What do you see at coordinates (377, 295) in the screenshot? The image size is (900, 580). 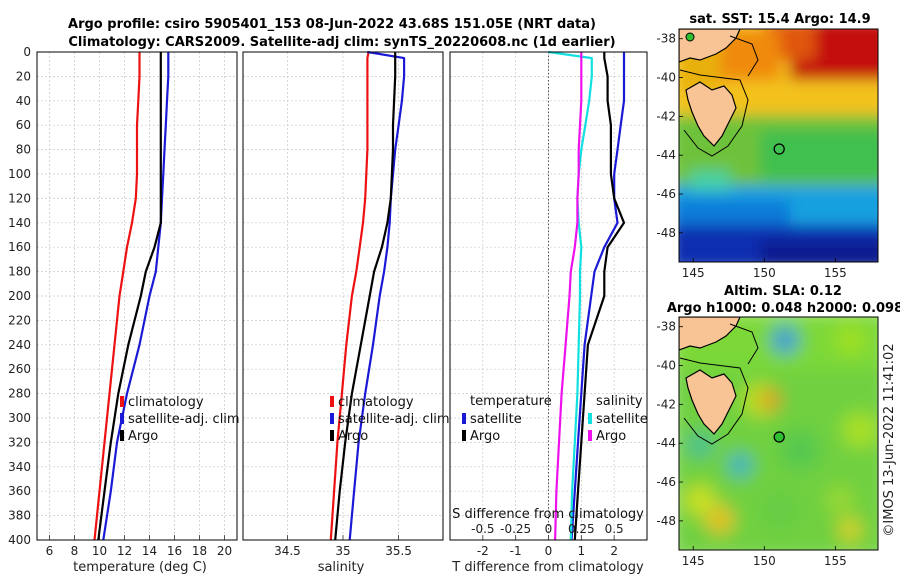 I see `series-line-satellite-adj-clim` at bounding box center [377, 295].